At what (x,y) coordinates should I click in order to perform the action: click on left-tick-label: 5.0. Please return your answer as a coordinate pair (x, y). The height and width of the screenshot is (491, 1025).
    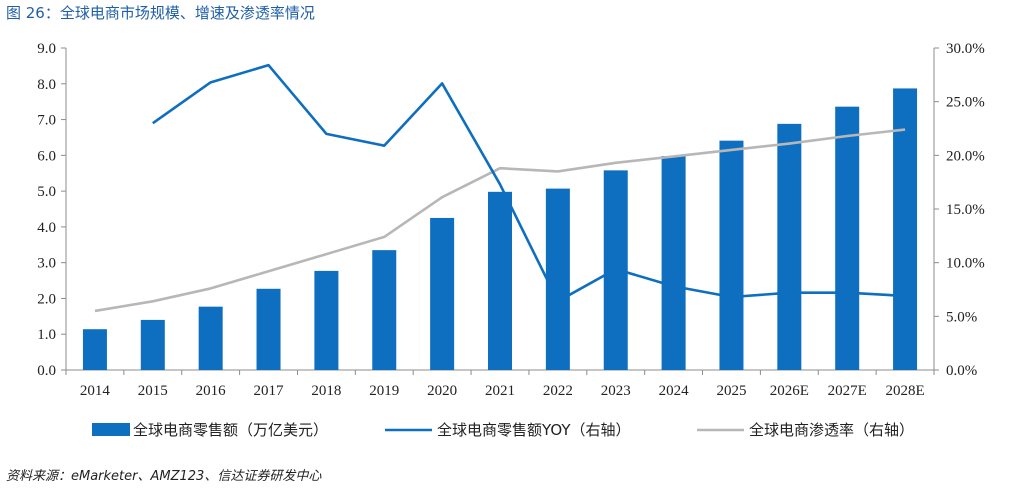
    Looking at the image, I should click on (46, 192).